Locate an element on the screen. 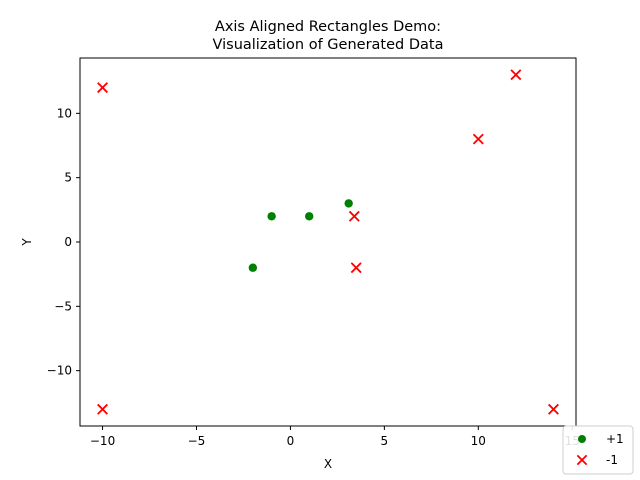  y-tick-label-1: −5 is located at coordinates (63, 306).